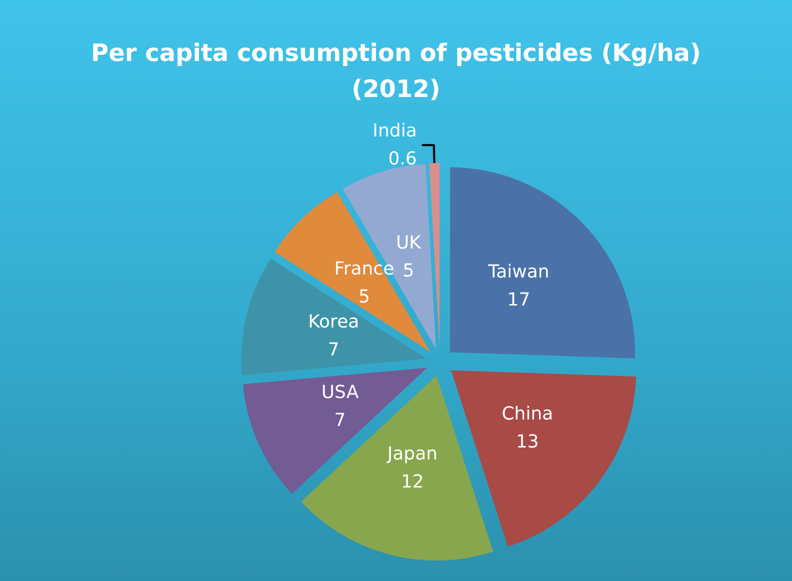 The height and width of the screenshot is (581, 792). I want to click on slice-label: Taiwan, so click(518, 271).